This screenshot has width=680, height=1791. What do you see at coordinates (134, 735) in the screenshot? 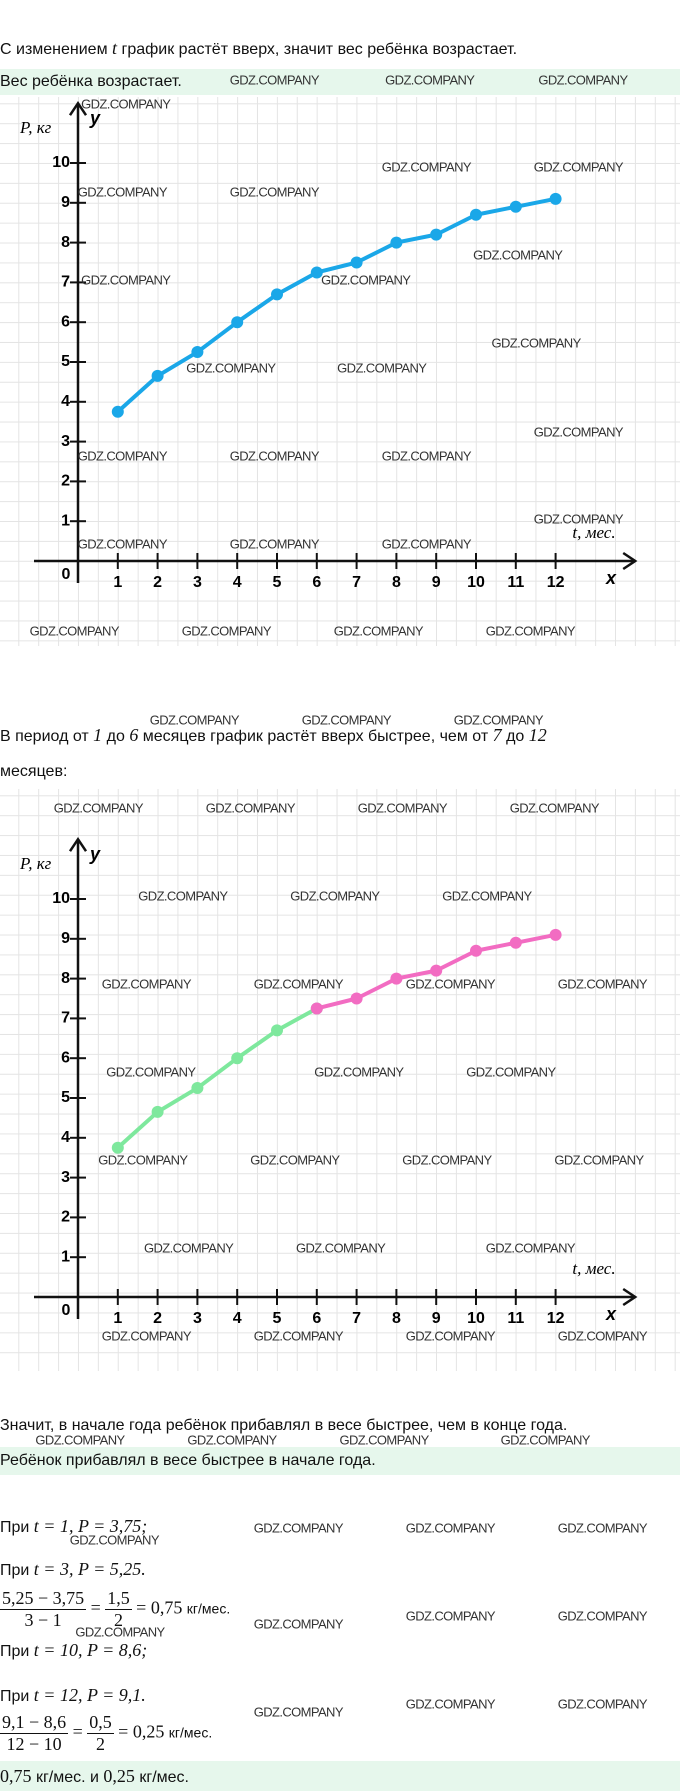
I see `math: 6` at bounding box center [134, 735].